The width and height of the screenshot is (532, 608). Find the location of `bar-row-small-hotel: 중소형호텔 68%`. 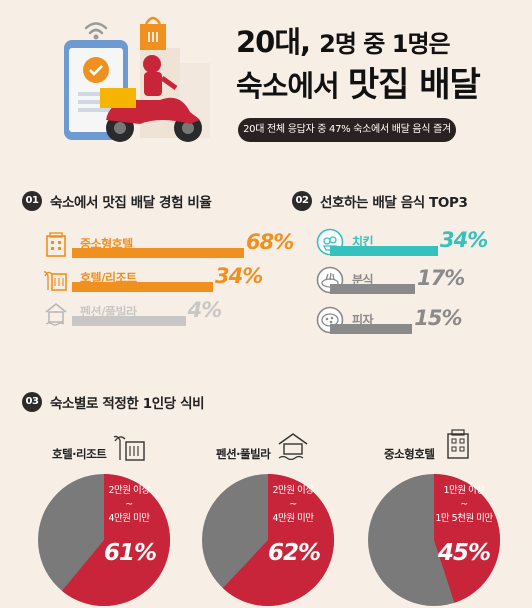

bar-row-small-hotel: 중소형호텔 68% is located at coordinates (169, 244).